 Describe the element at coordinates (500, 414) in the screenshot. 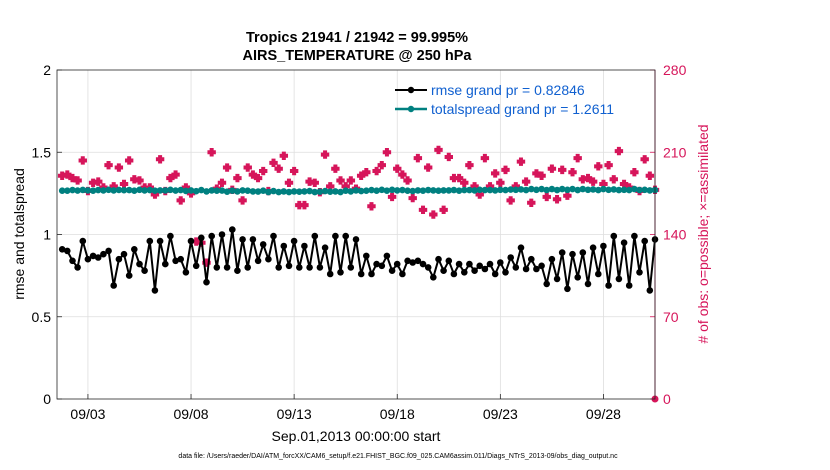

I see `x-tick-label: 09/23` at that location.